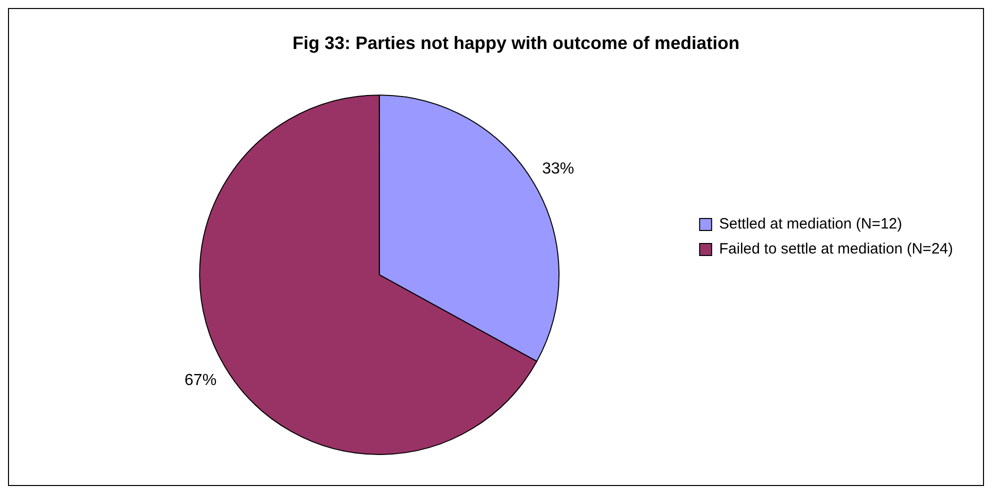 The height and width of the screenshot is (497, 994). Describe the element at coordinates (836, 249) in the screenshot. I see `legend-label: Failed to settle at mediation (N=24)` at that location.